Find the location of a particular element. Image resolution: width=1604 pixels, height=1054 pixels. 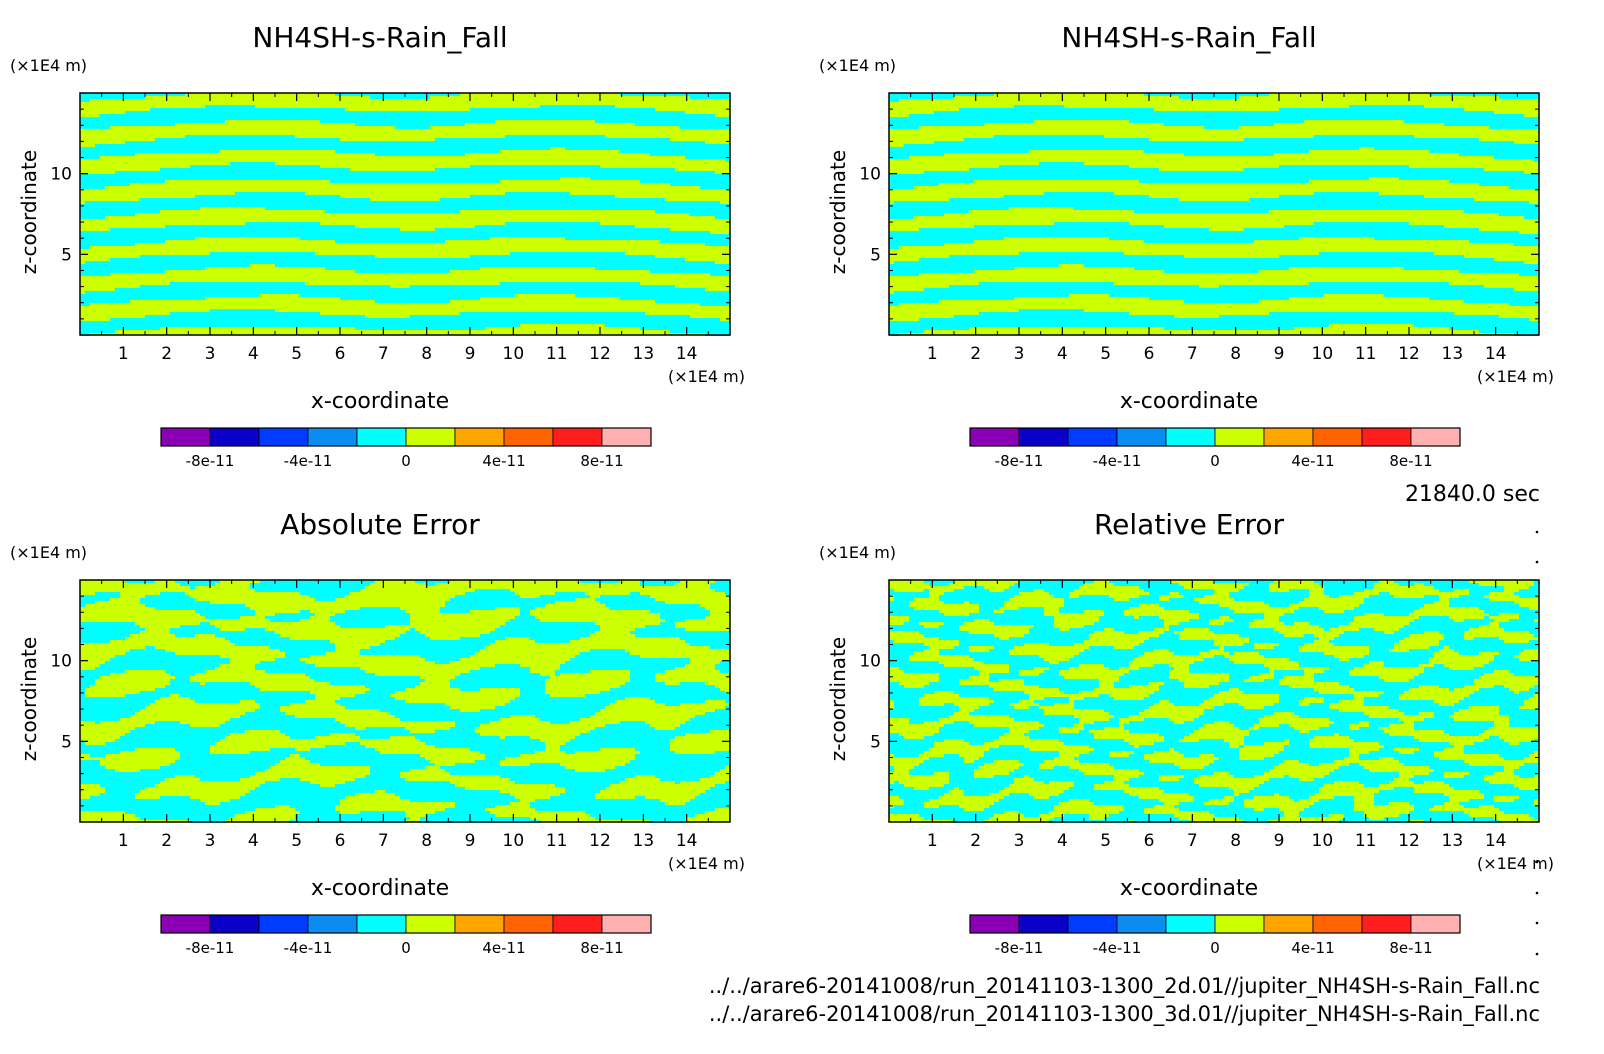

decorative-dots is located at coordinates (1537, 743).